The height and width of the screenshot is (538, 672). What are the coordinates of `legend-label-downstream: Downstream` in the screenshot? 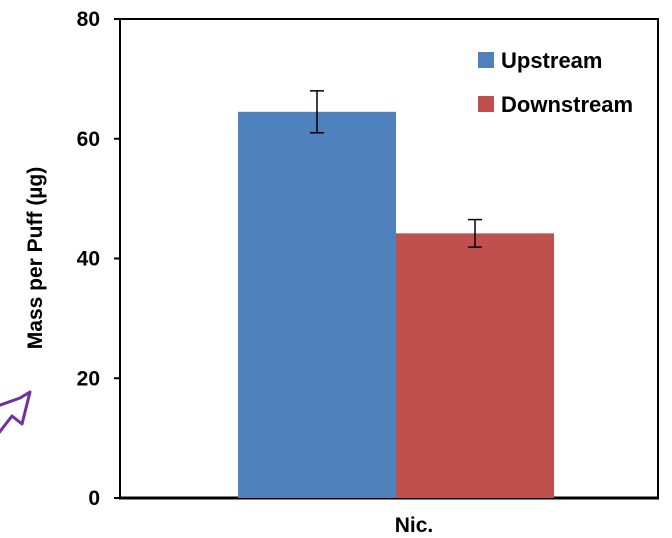 It's located at (567, 104).